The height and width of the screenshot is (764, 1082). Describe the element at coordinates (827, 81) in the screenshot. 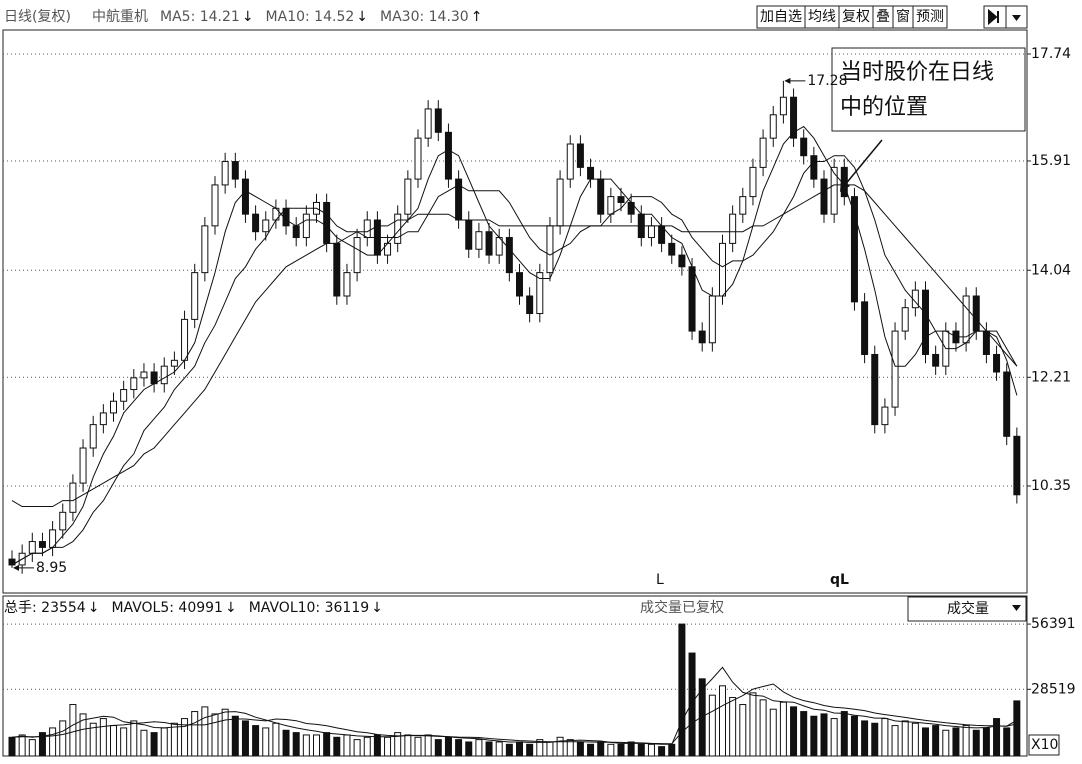

I see `annotation-label: 17.28` at that location.